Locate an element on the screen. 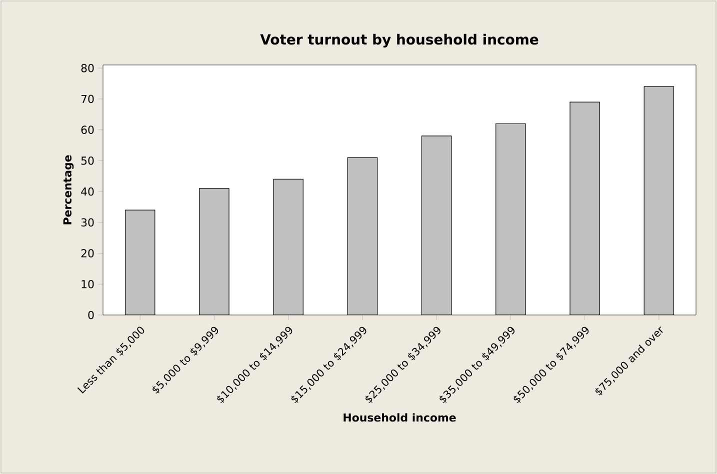 The image size is (717, 474). y-tick-label: 60 is located at coordinates (87, 130).